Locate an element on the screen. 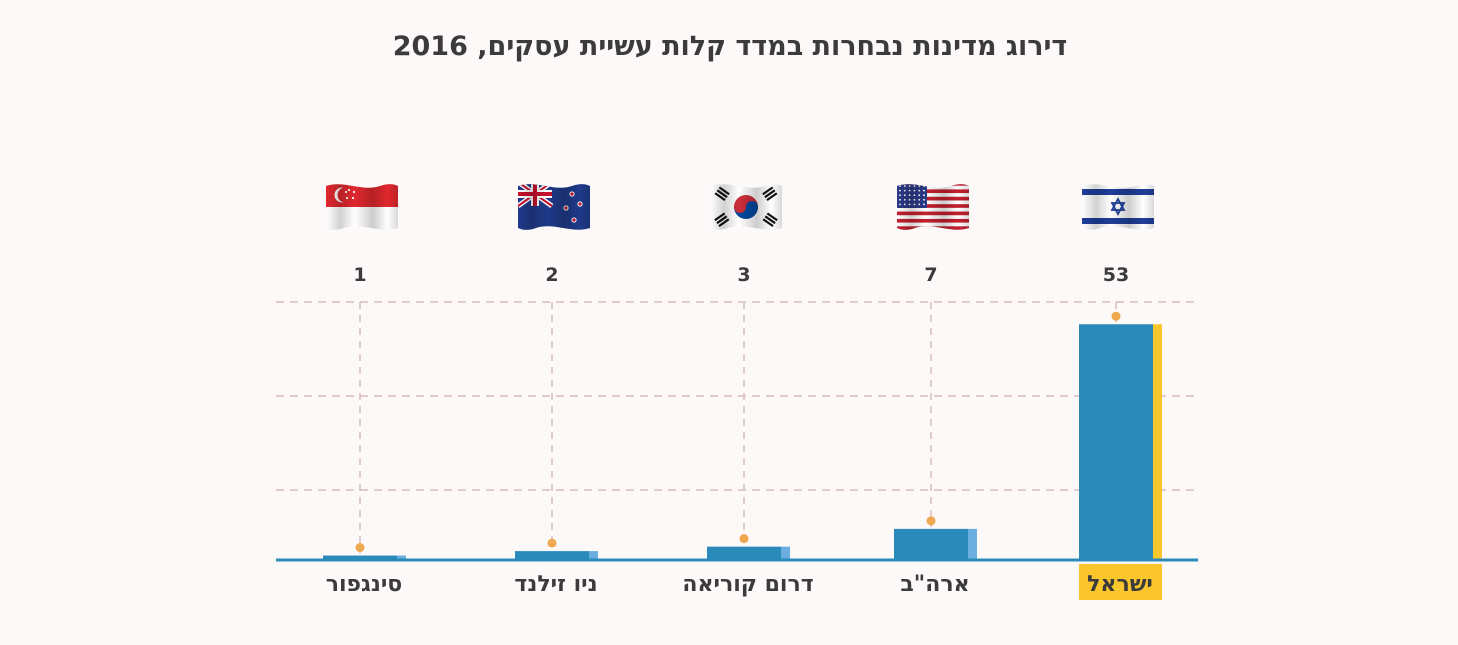 The height and width of the screenshot is (645, 1458). usa-flag-icon is located at coordinates (933, 207).